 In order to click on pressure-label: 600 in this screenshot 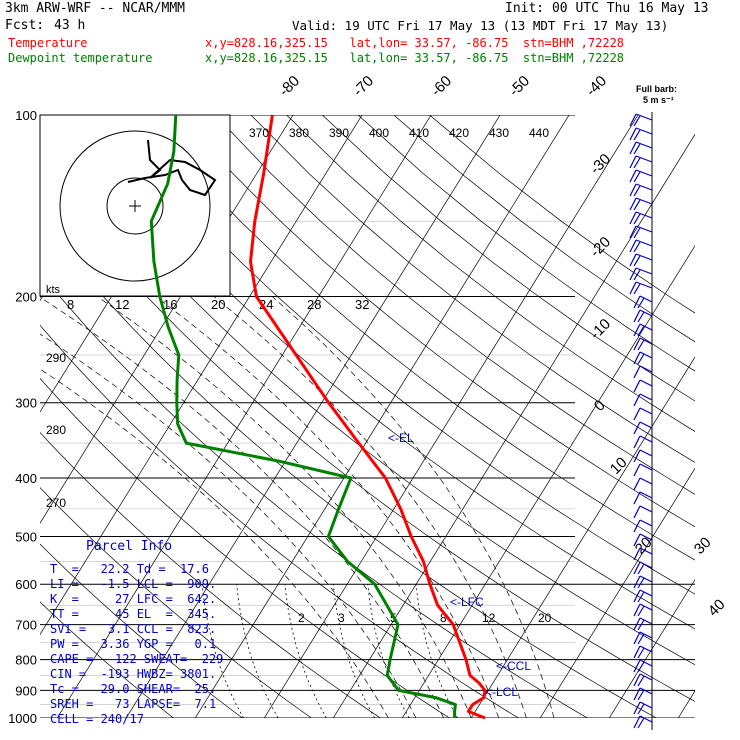, I will do `click(26, 584)`.